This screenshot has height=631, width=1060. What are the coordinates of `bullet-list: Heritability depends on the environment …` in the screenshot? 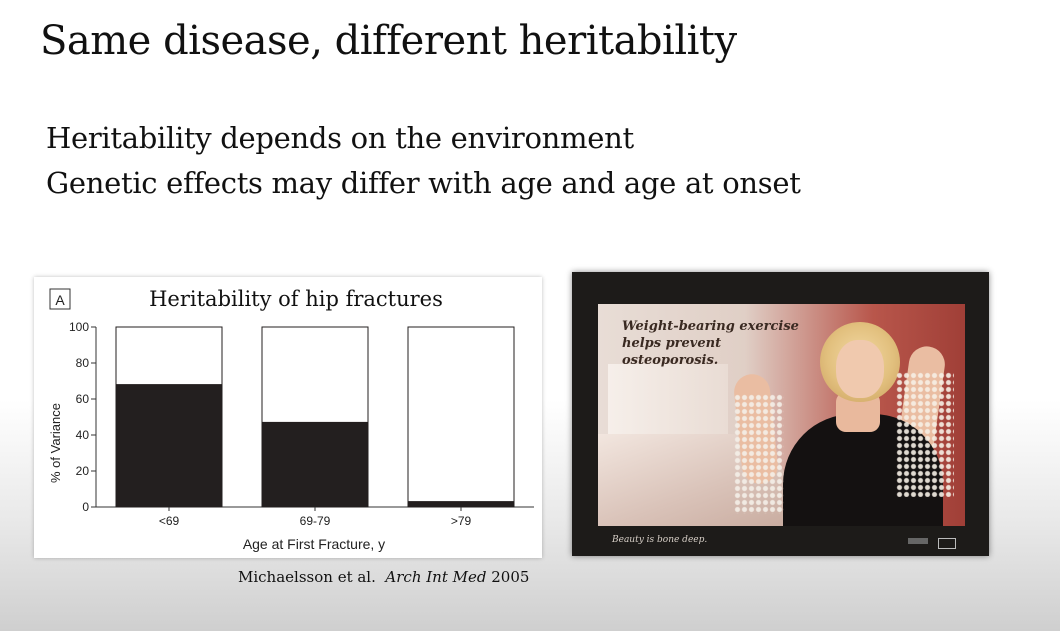 It's located at (423, 161).